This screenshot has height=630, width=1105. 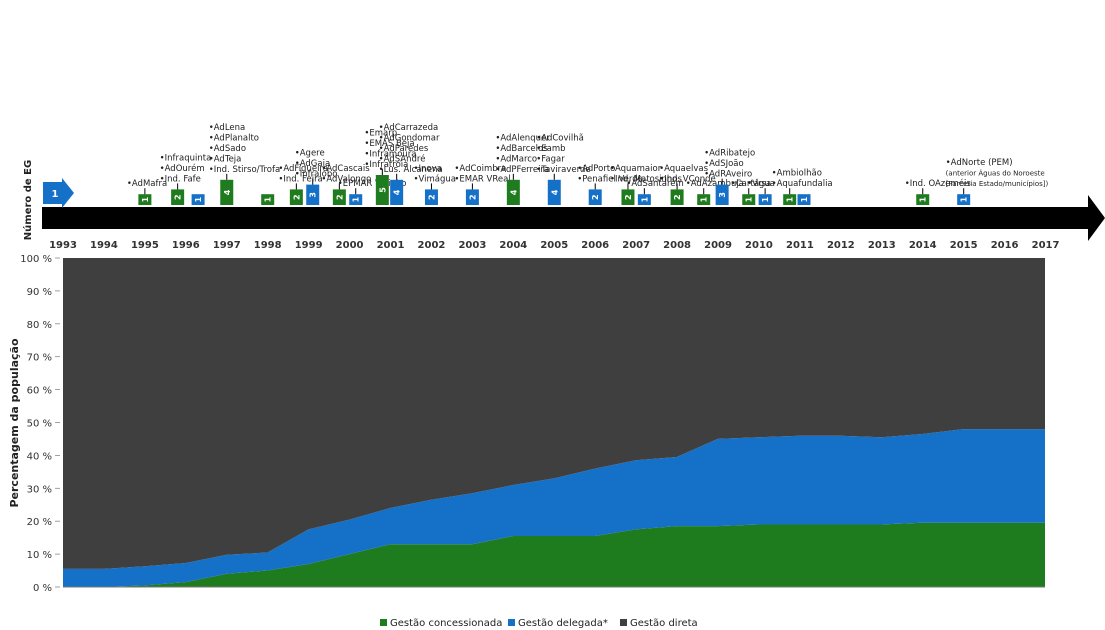 I want to click on timeline-year-label: 1998, so click(x=268, y=245).